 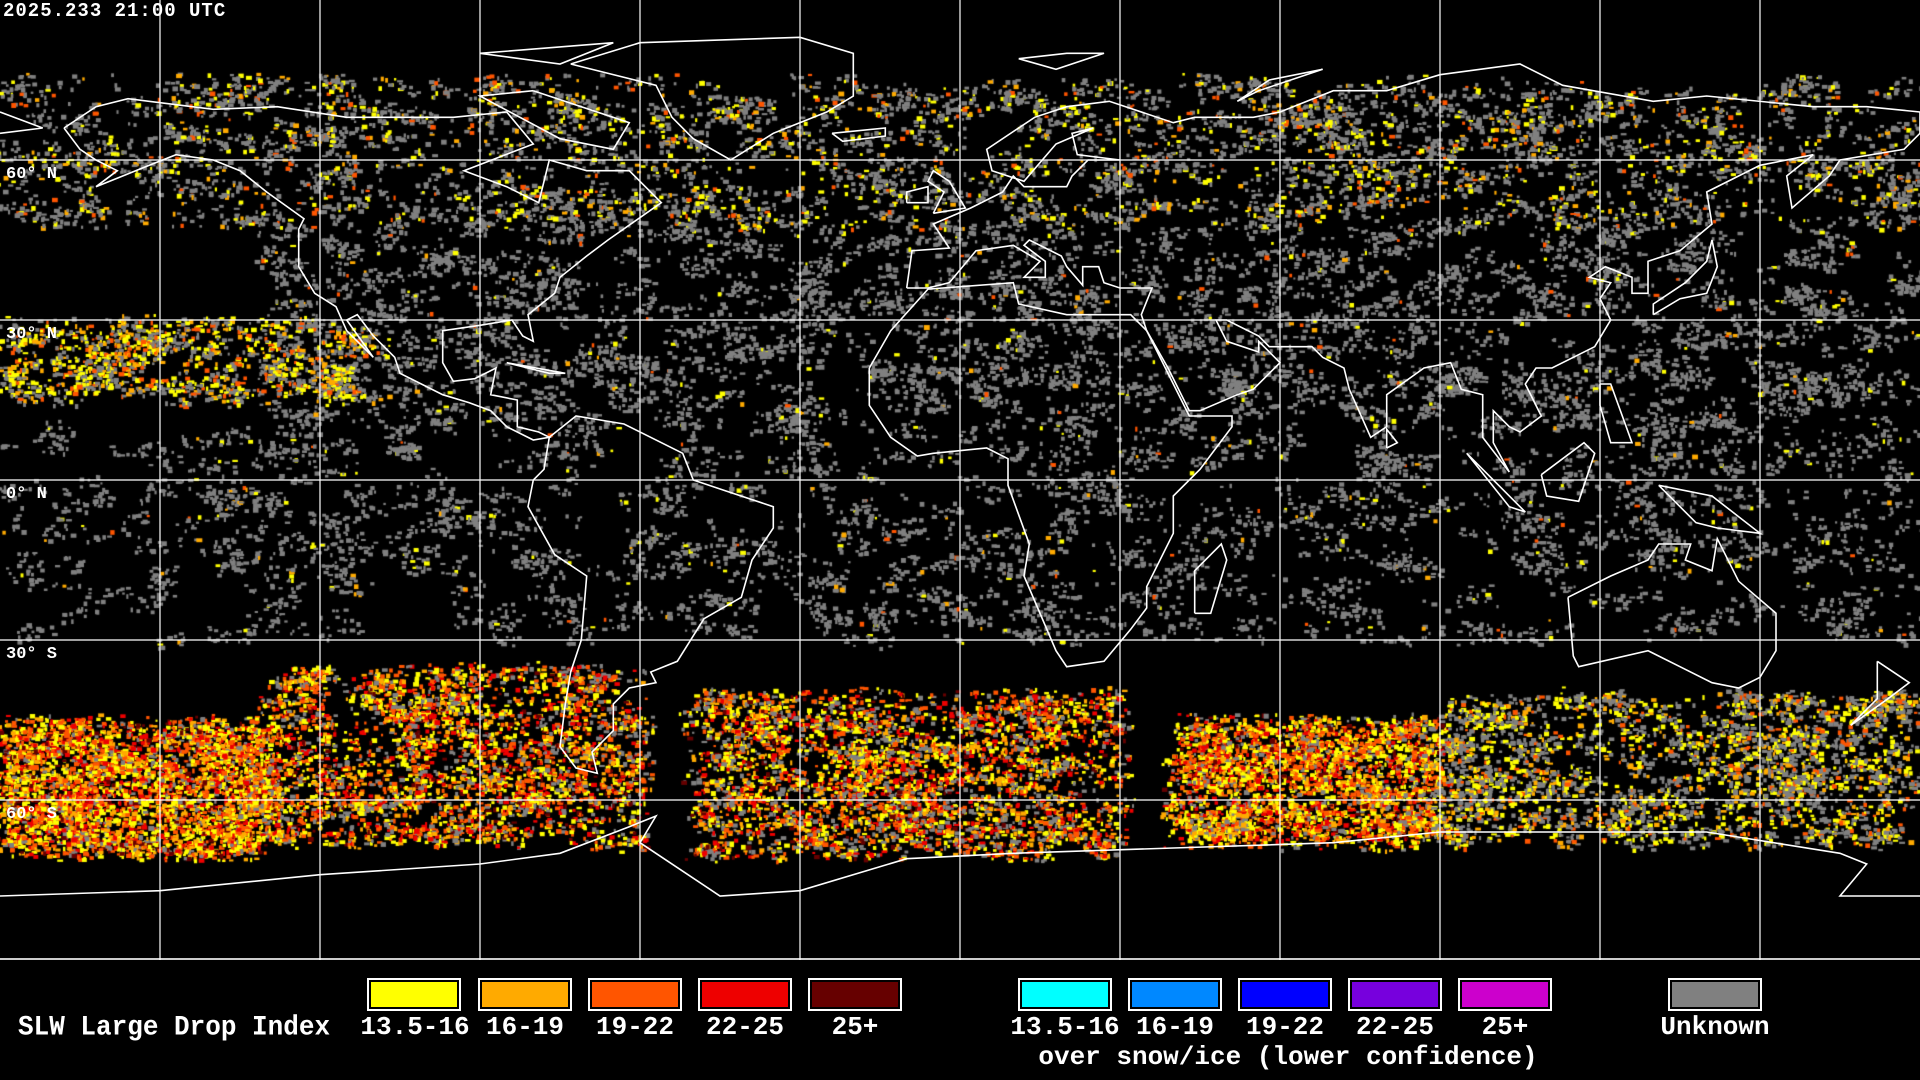 I want to click on coastline-greenland, so click(x=712, y=98).